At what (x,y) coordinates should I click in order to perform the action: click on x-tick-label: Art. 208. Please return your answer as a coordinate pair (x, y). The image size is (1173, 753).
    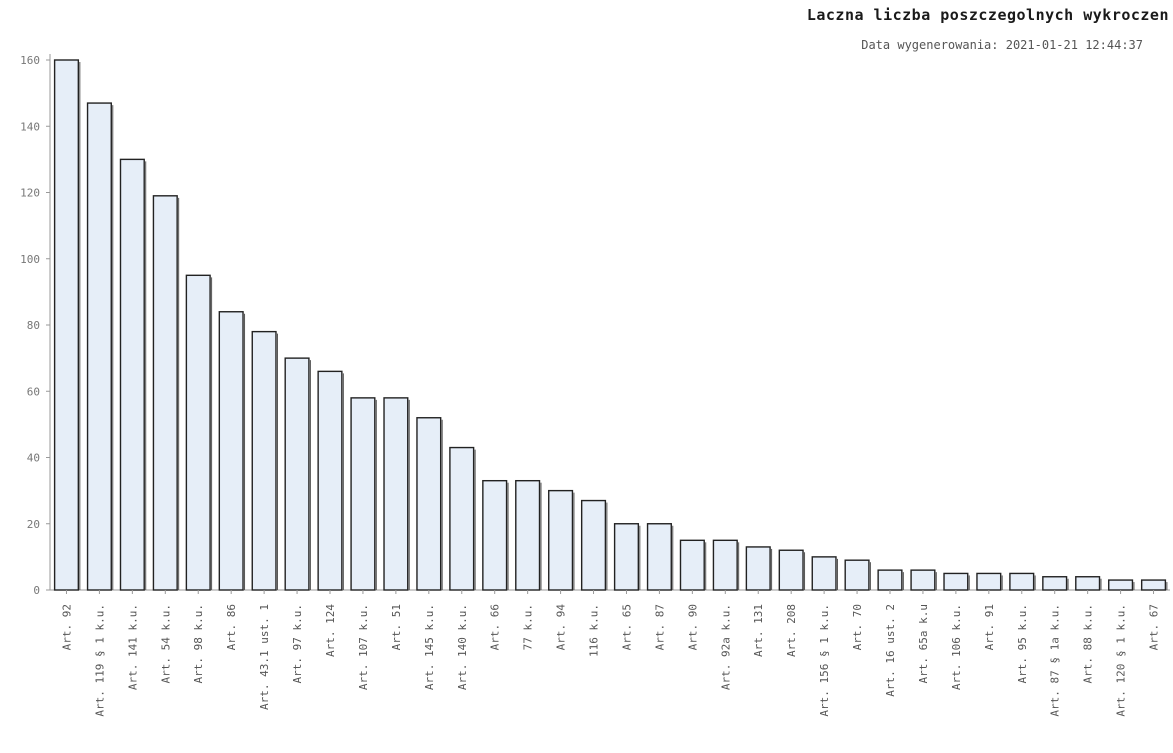
    Looking at the image, I should click on (791, 630).